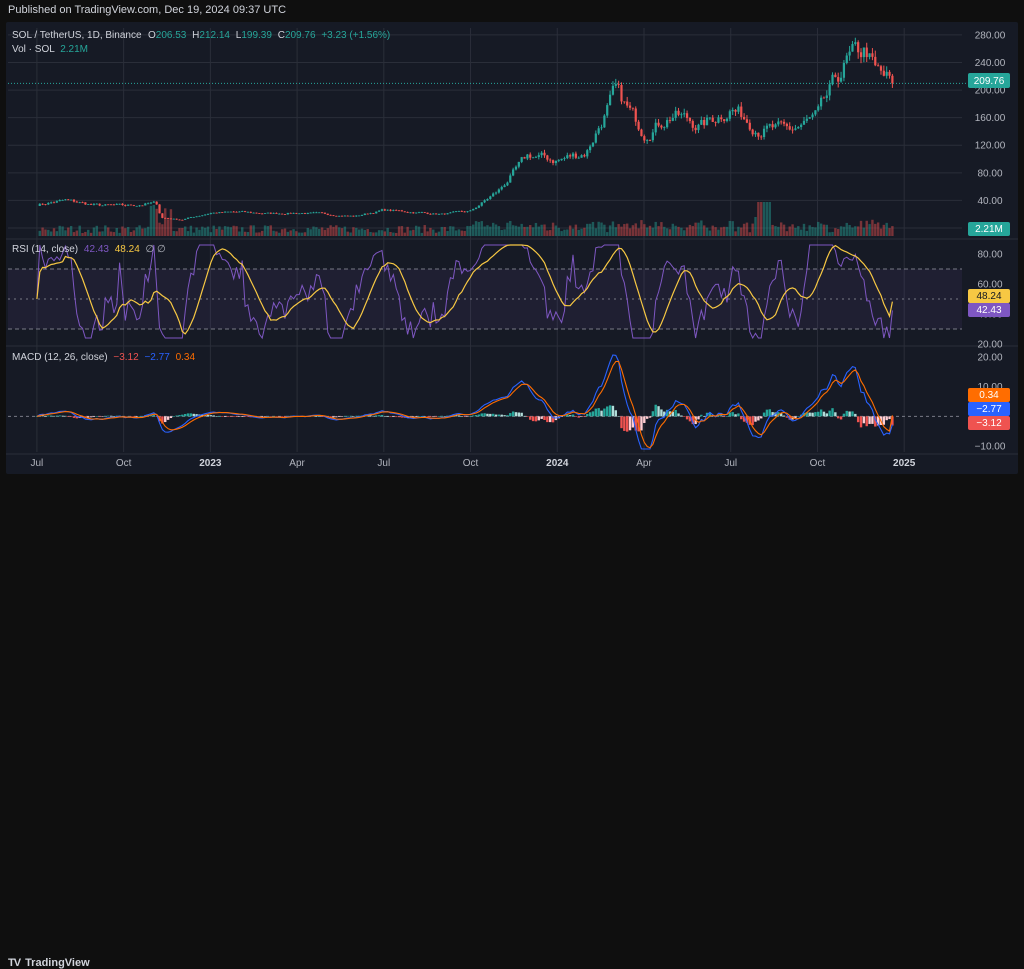 This screenshot has width=1024, height=969. I want to click on change-value: +3.23 (+1.56%), so click(355, 35).